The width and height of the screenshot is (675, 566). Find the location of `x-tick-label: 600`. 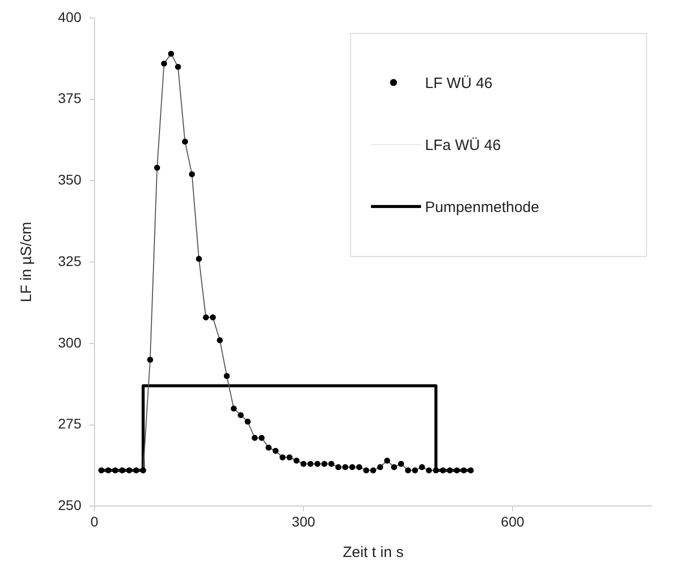

x-tick-label: 600 is located at coordinates (512, 521).